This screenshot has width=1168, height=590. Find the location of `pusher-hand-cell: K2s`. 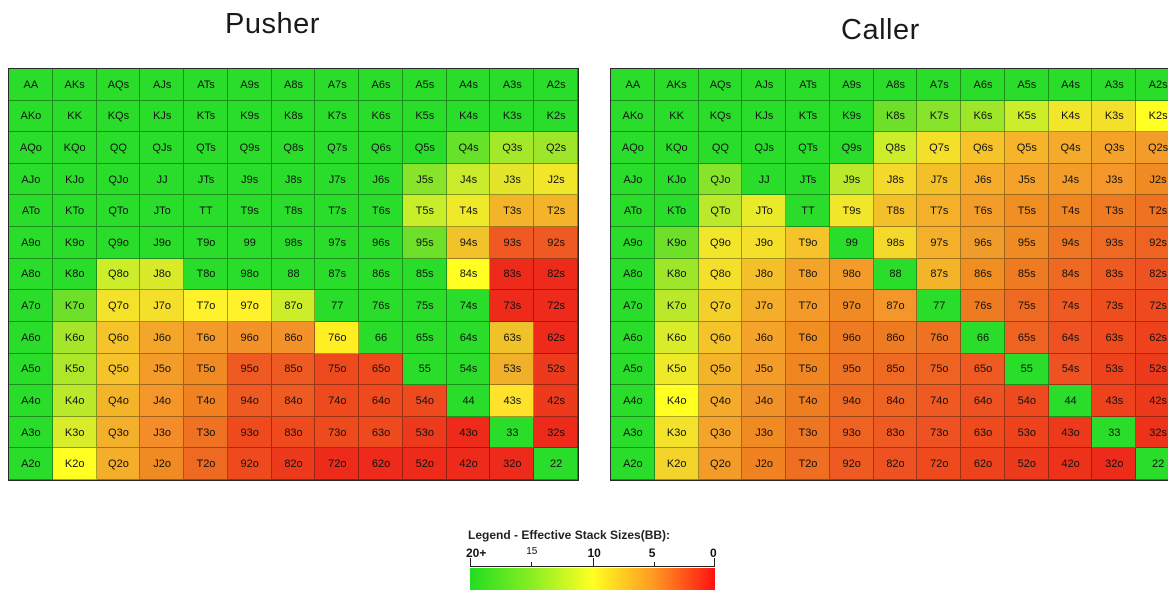

pusher-hand-cell: K2s is located at coordinates (556, 116).